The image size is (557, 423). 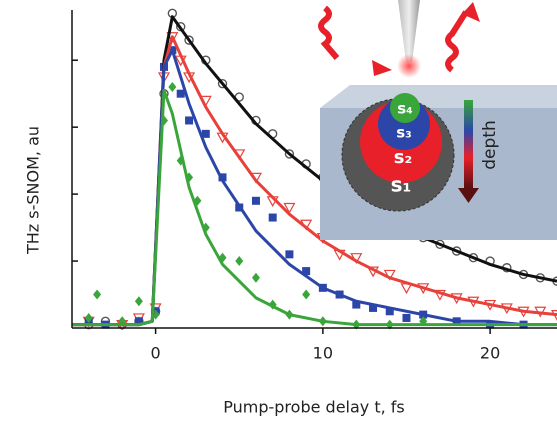 What do you see at coordinates (403, 157) in the screenshot?
I see `label-s2: s₂` at bounding box center [403, 157].